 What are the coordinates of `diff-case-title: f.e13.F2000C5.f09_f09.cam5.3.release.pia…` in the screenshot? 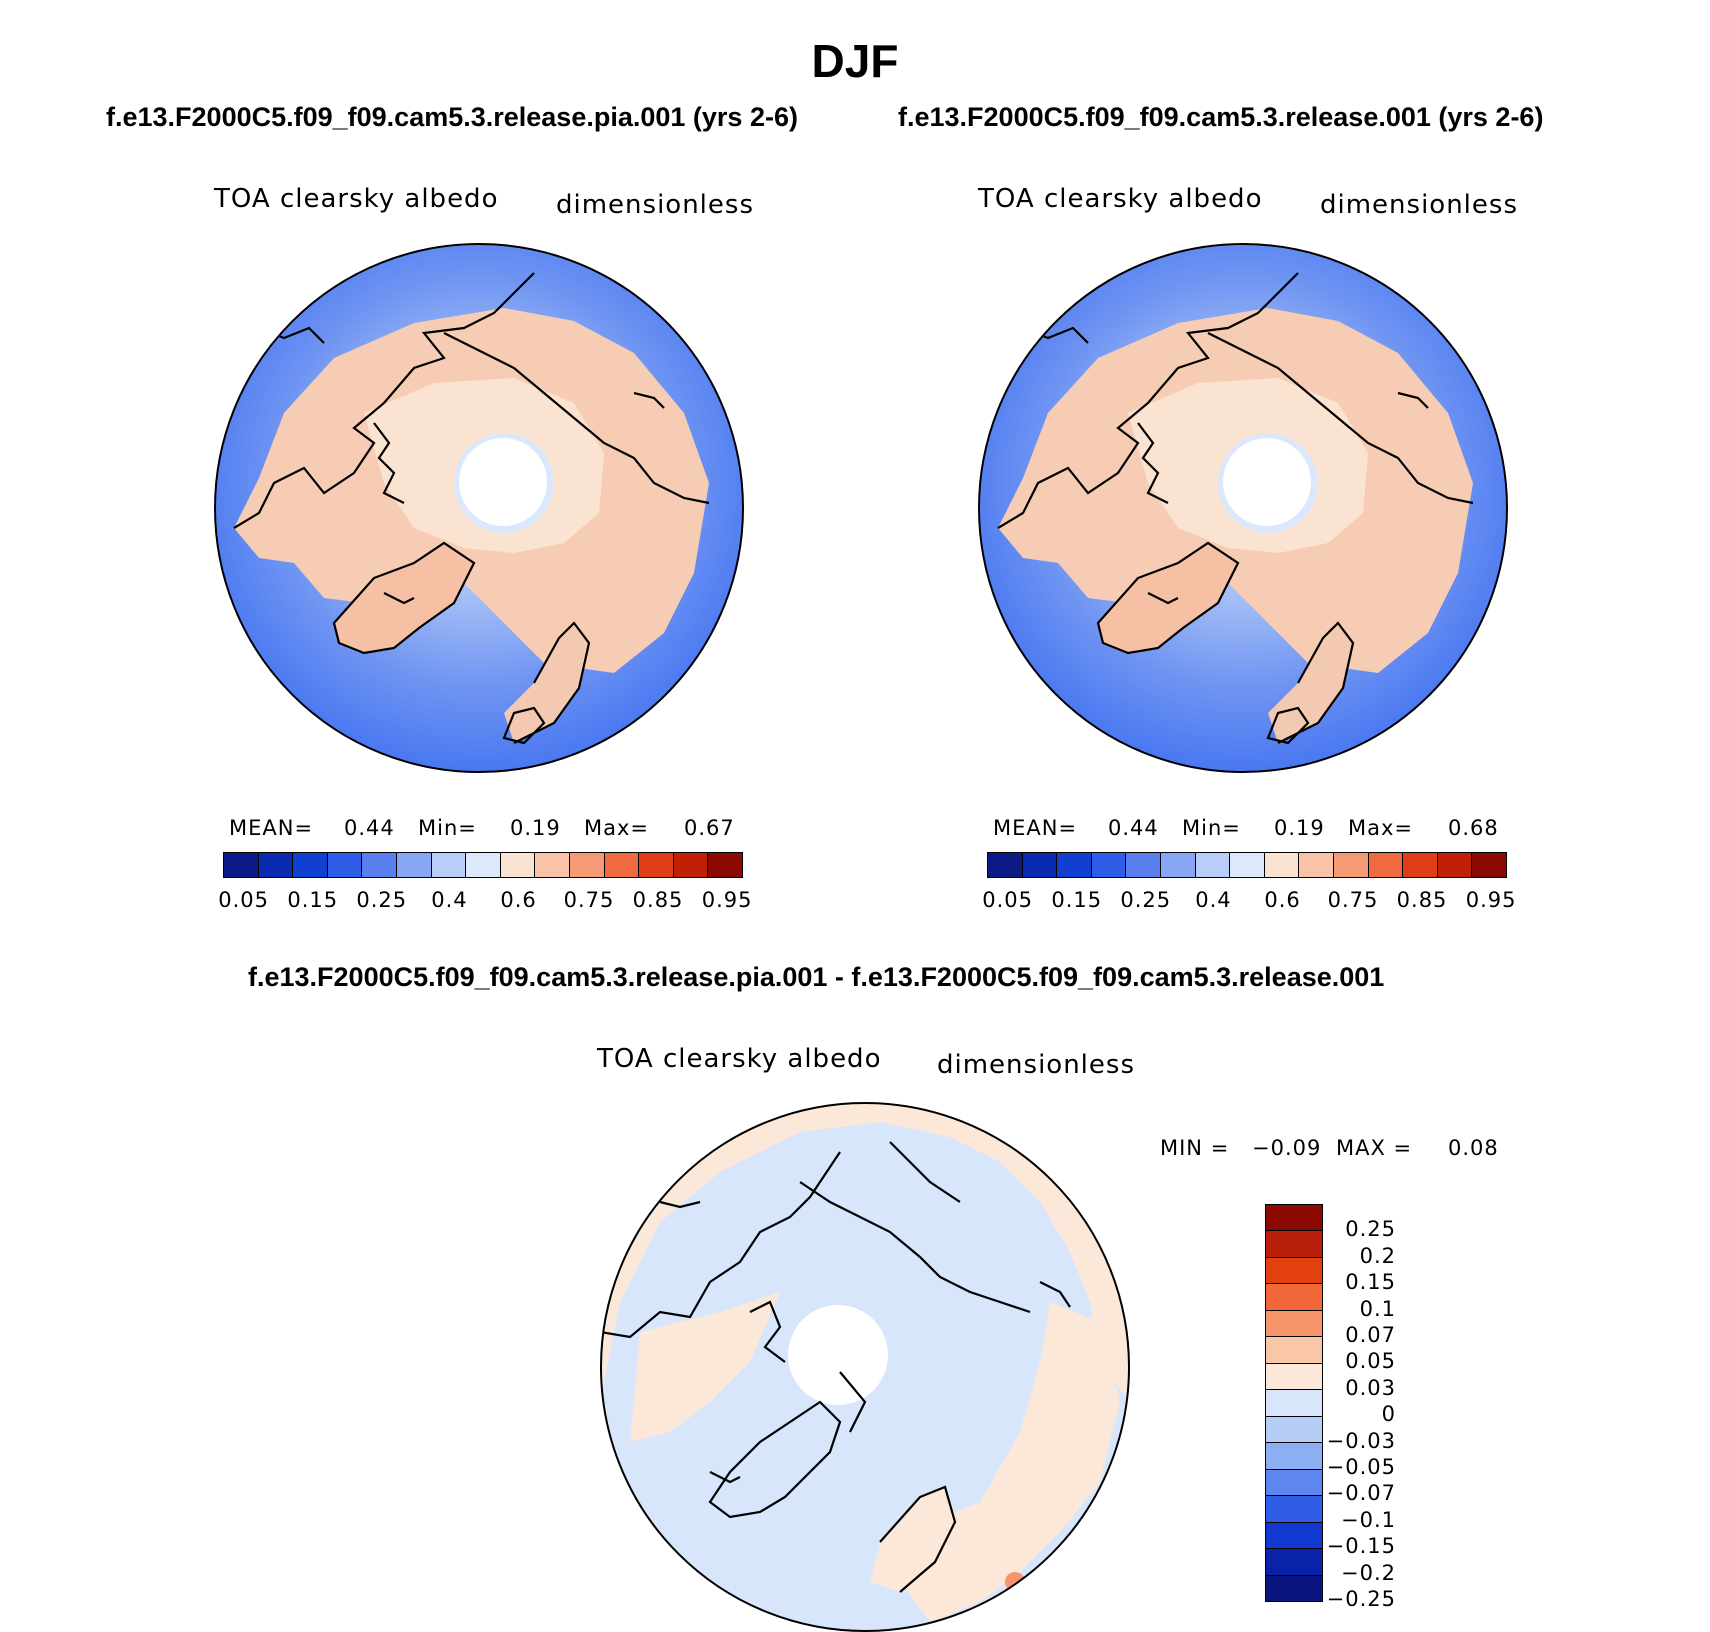 It's located at (816, 977).